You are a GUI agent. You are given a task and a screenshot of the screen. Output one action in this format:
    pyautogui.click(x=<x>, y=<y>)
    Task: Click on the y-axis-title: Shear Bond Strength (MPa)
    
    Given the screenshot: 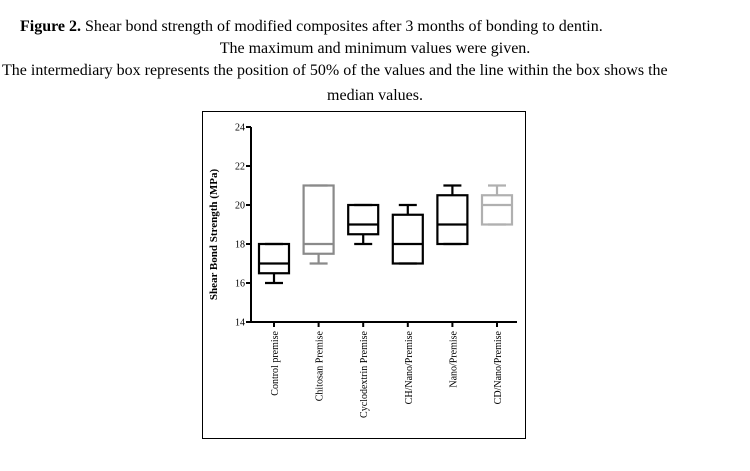 What is the action you would take?
    pyautogui.click(x=214, y=235)
    